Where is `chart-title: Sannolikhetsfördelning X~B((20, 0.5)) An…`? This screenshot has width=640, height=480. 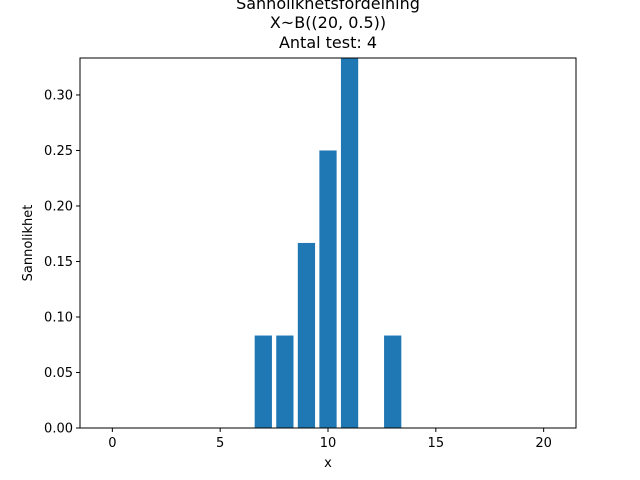 chart-title: Sannolikhetsfördelning X~B((20, 0.5)) An… is located at coordinates (328, 26).